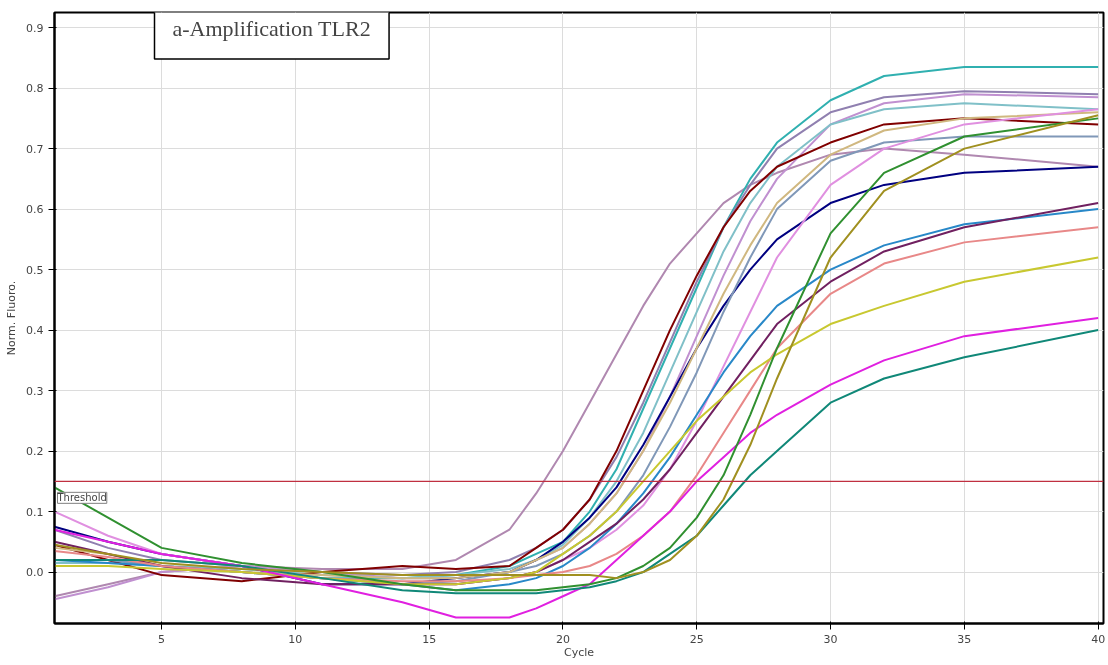  Describe the element at coordinates (35, 28) in the screenshot. I see `y-tick-label: 0.9` at that location.